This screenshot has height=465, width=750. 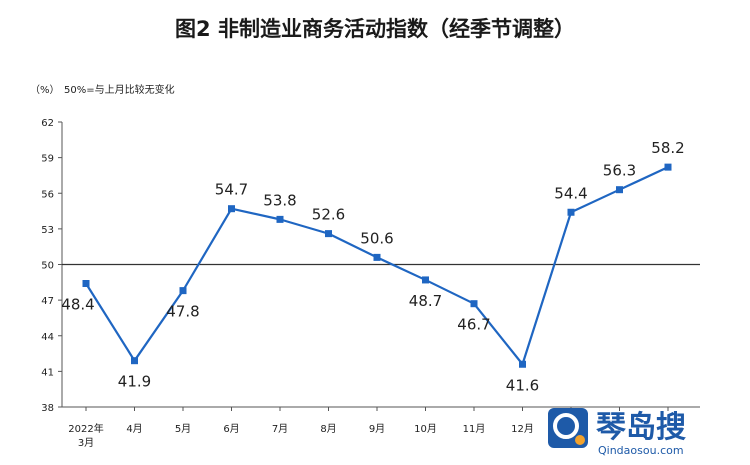 I want to click on y-tick-label: 38, so click(x=47, y=408).